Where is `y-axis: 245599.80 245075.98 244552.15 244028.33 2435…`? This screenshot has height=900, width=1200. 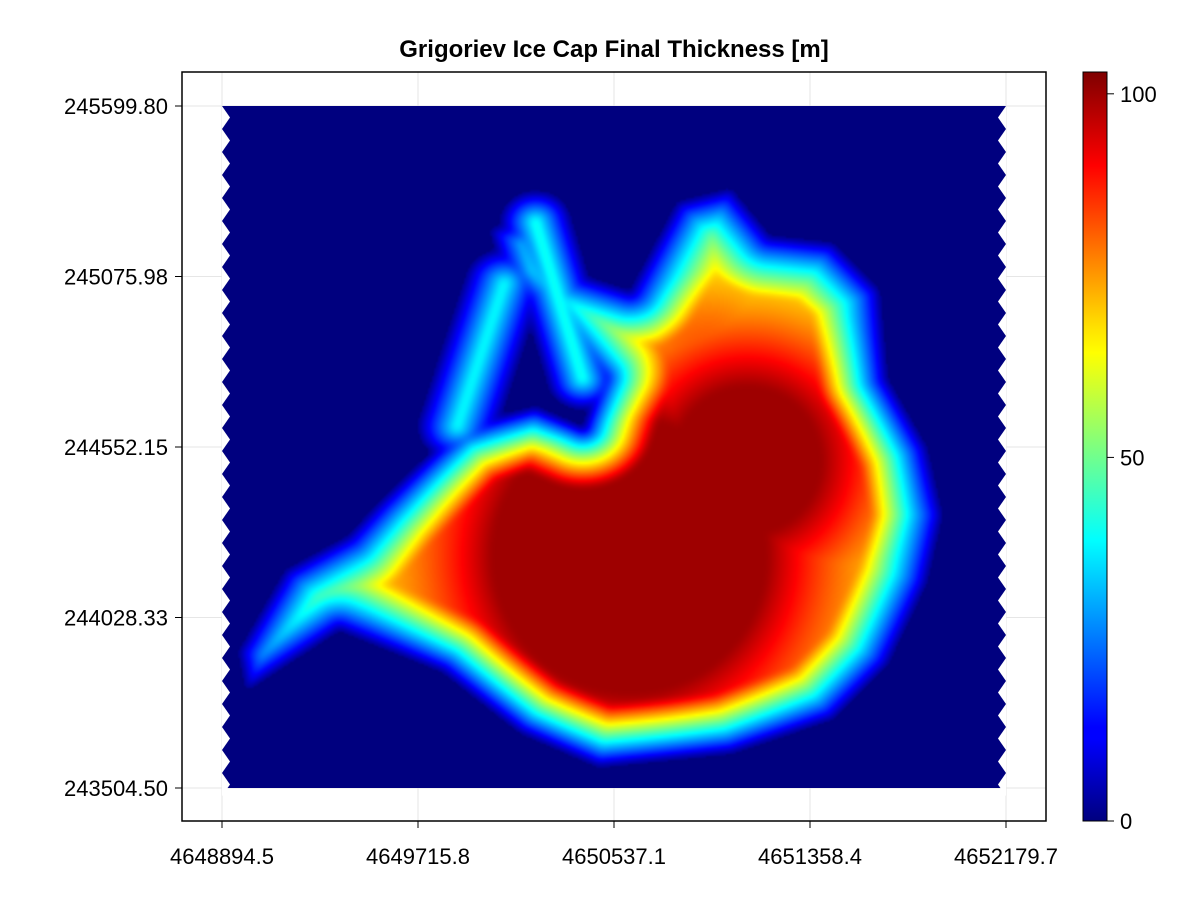
y-axis: 245599.80 245075.98 244552.15 244028.33 2435… is located at coordinates (123, 447).